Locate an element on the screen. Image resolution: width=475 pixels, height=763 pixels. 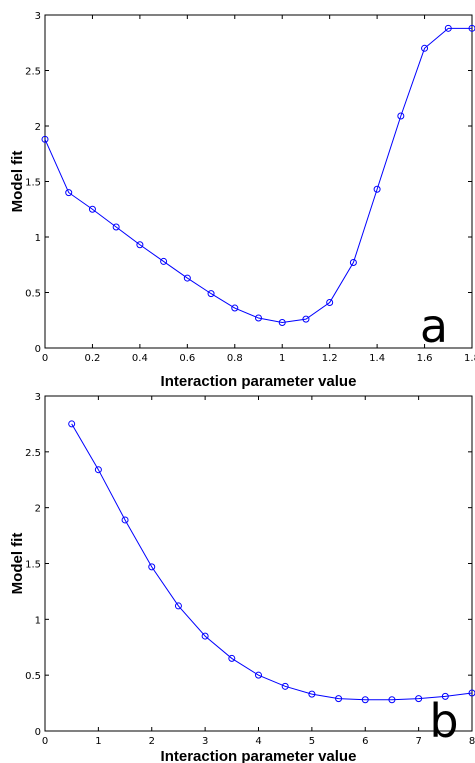
panel-label: a is located at coordinates (434, 326).